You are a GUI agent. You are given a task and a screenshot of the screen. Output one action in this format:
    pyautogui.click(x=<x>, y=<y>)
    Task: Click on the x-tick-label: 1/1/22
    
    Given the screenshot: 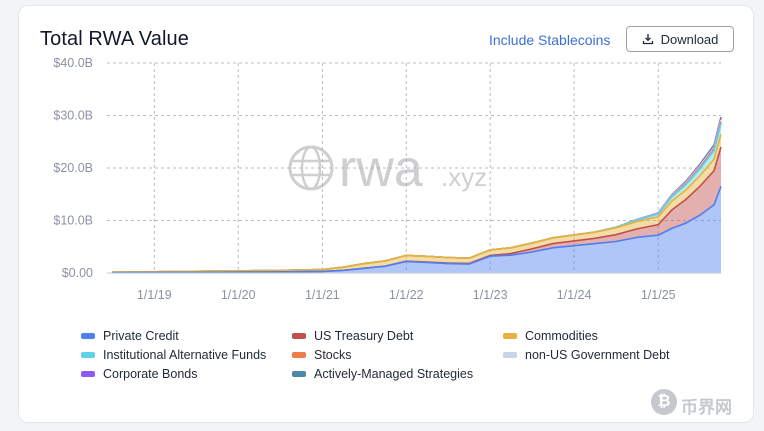 What is the action you would take?
    pyautogui.click(x=406, y=295)
    